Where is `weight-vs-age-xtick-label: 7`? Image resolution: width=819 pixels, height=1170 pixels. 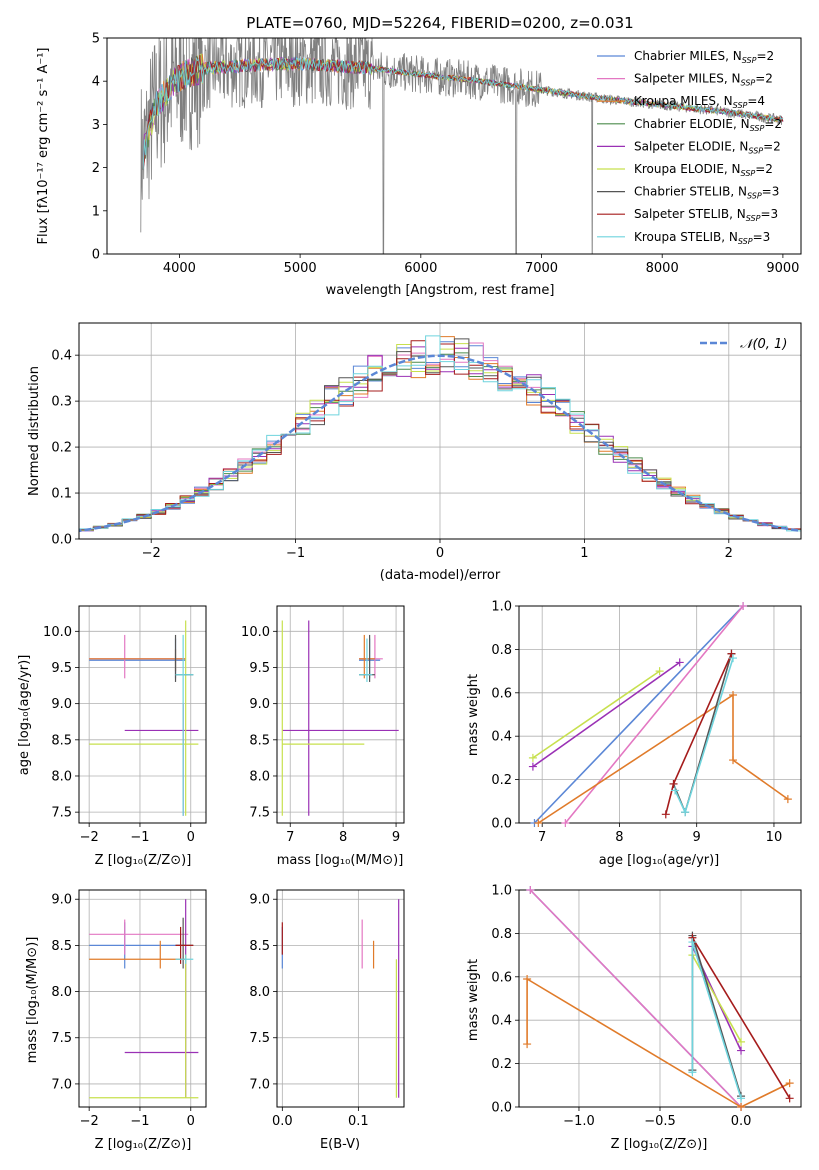
weight-vs-age-xtick-label: 7 is located at coordinates (542, 837).